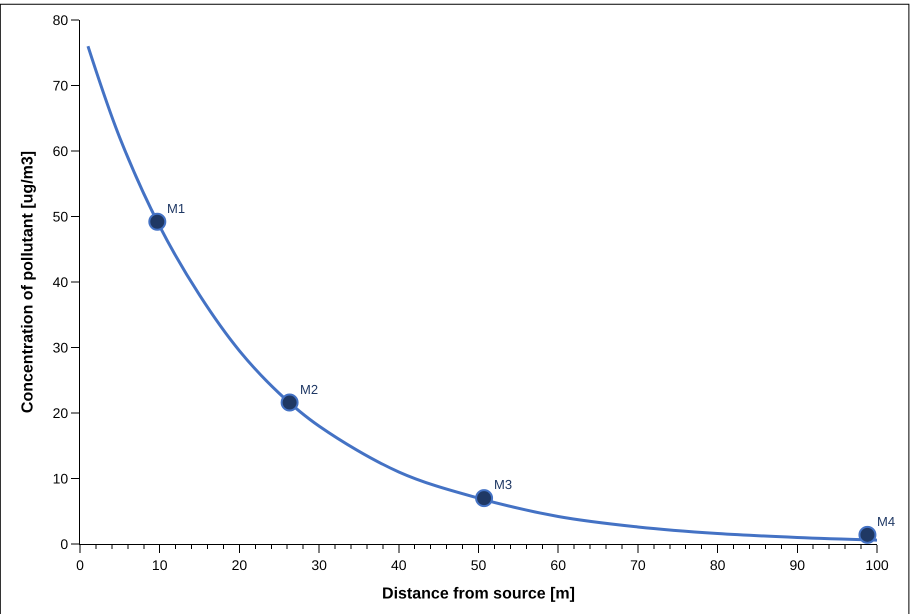 Image resolution: width=917 pixels, height=614 pixels. I want to click on y-tick-label: 20, so click(60, 412).